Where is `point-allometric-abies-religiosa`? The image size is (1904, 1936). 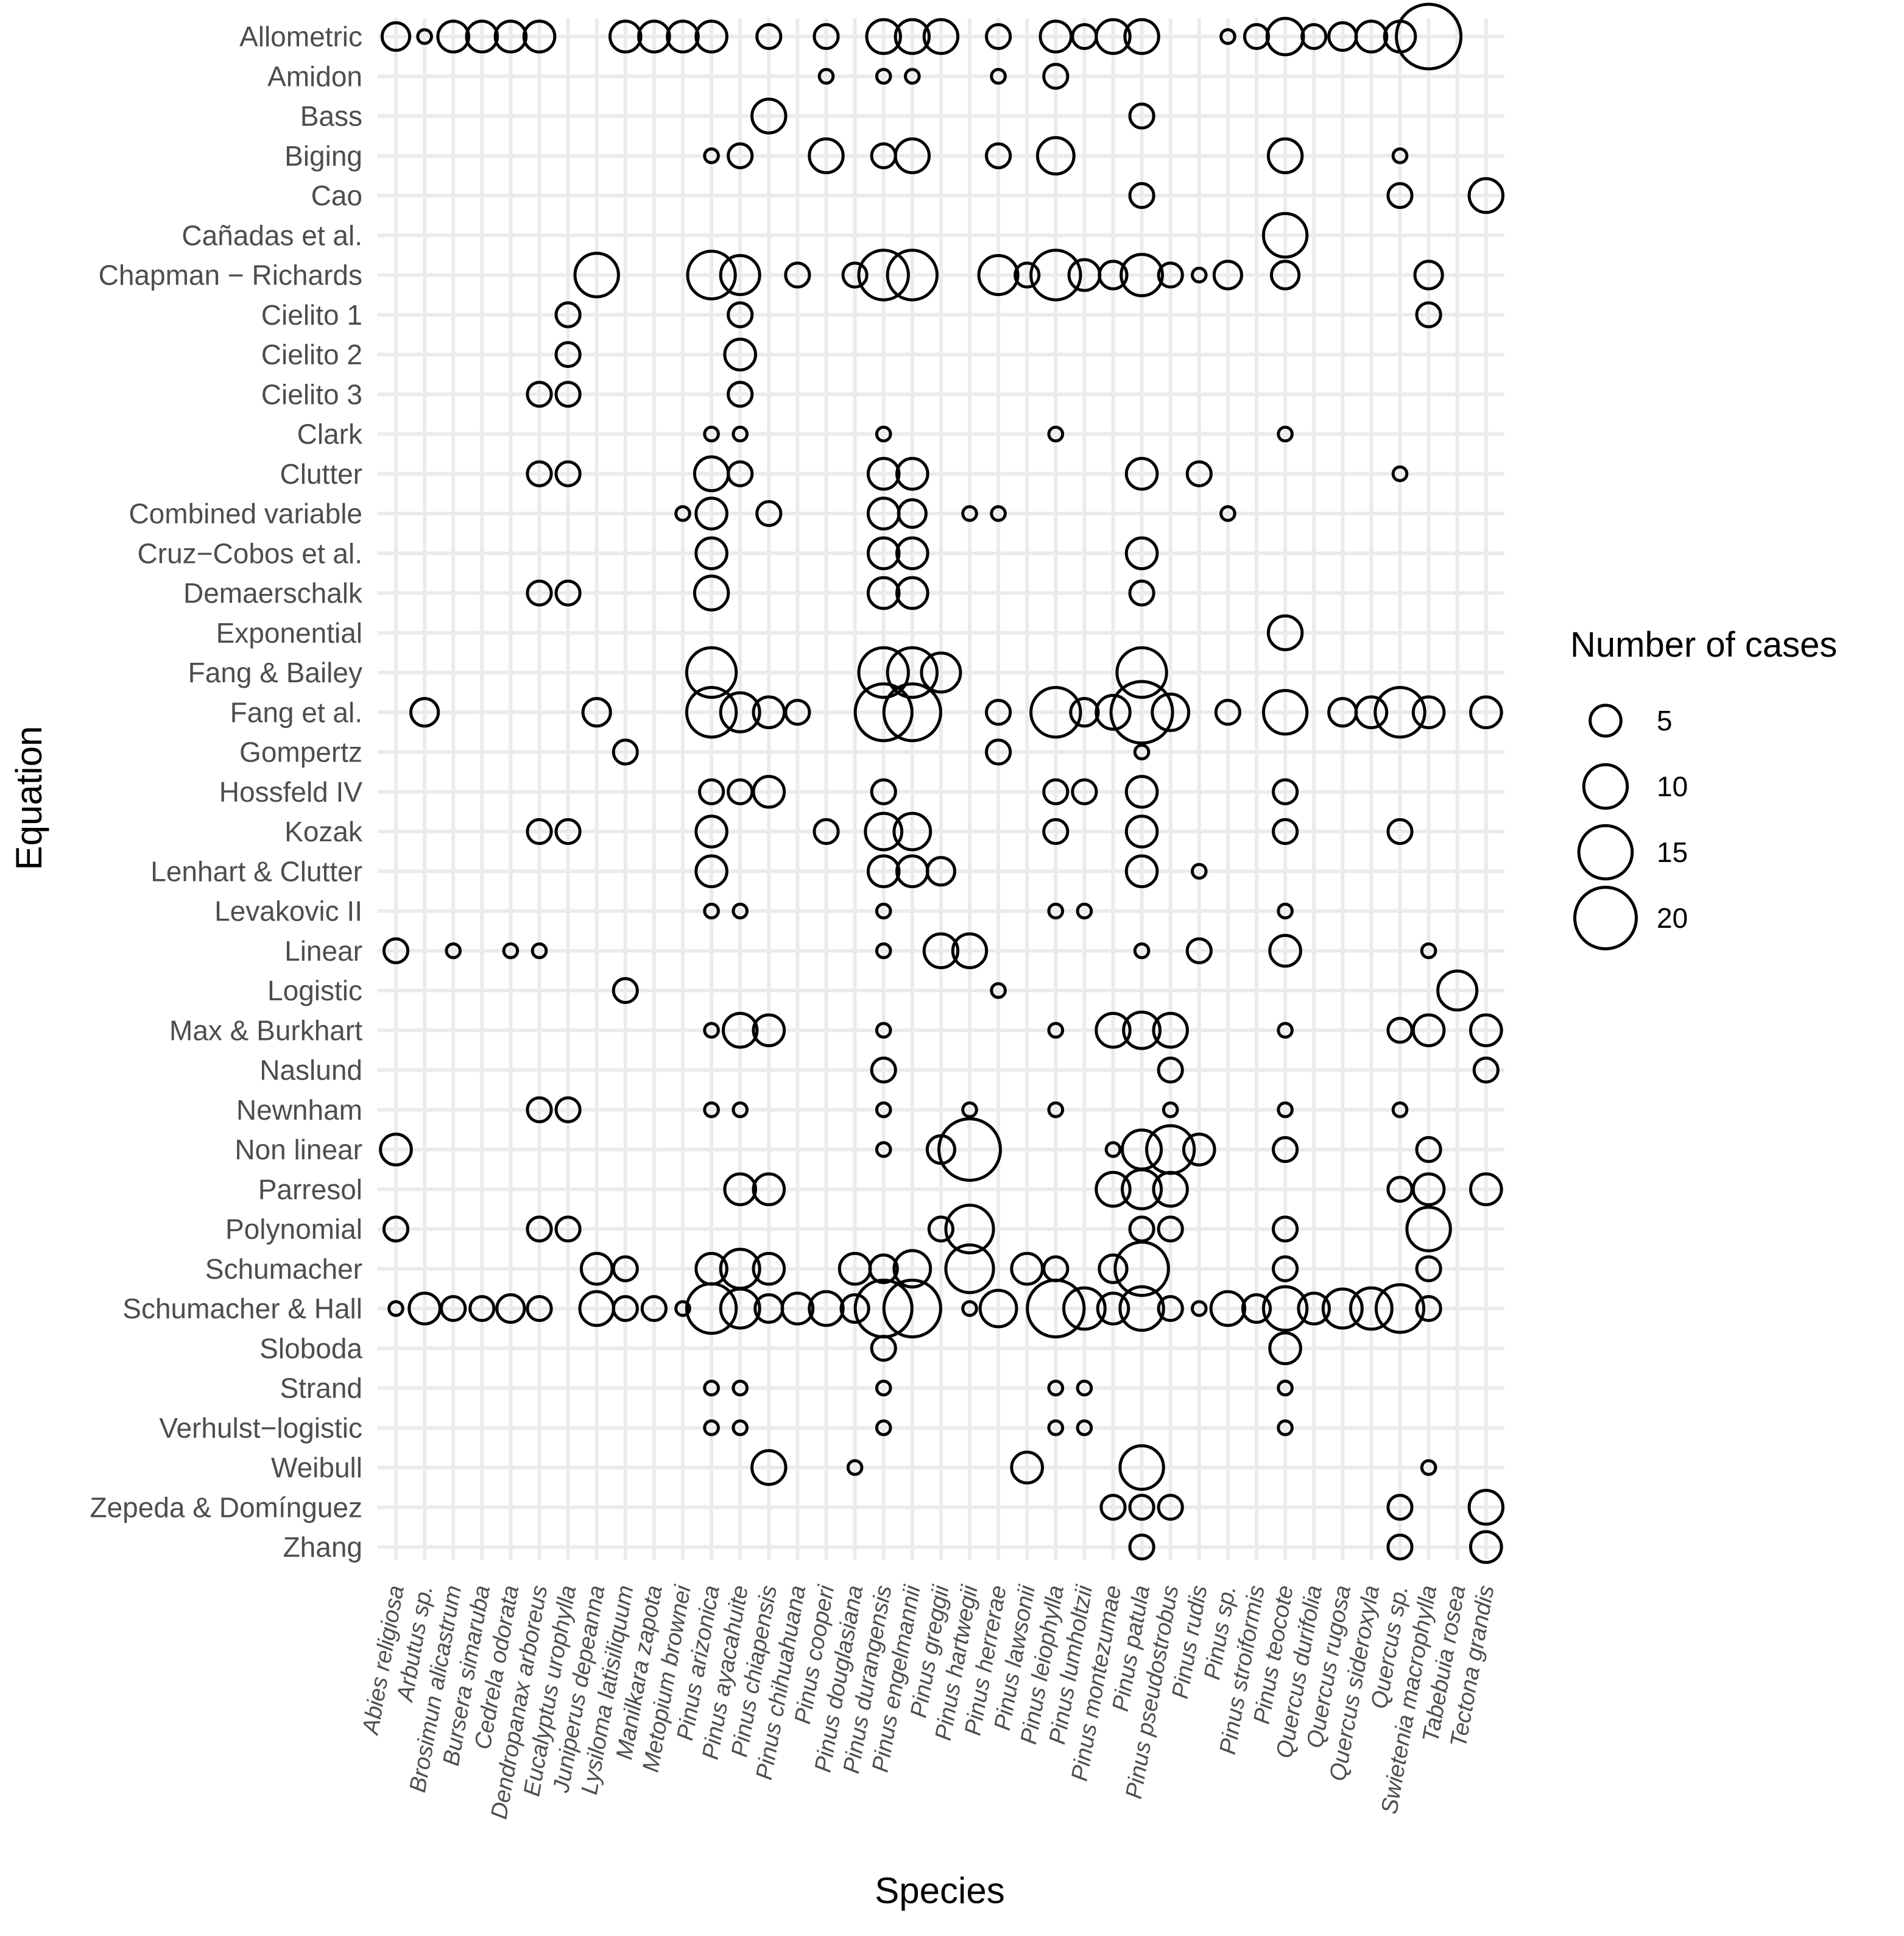
point-allometric-abies-religiosa is located at coordinates (396, 36).